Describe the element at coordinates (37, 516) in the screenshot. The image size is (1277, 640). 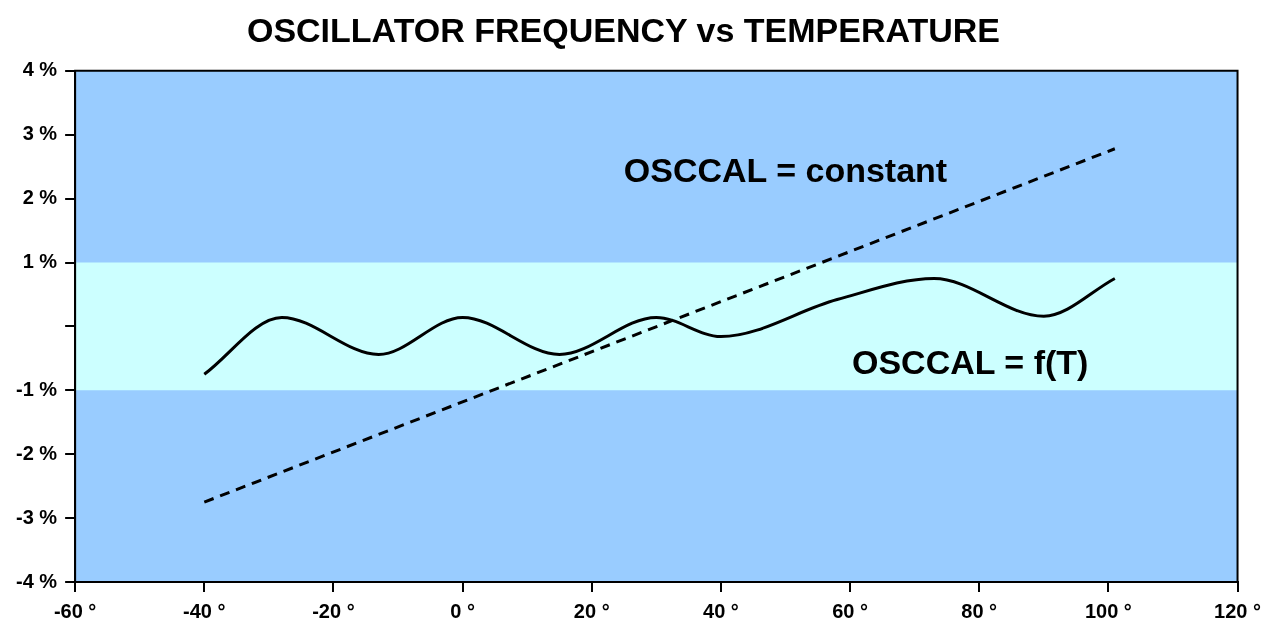
I see `y-tick-label: -3 %` at that location.